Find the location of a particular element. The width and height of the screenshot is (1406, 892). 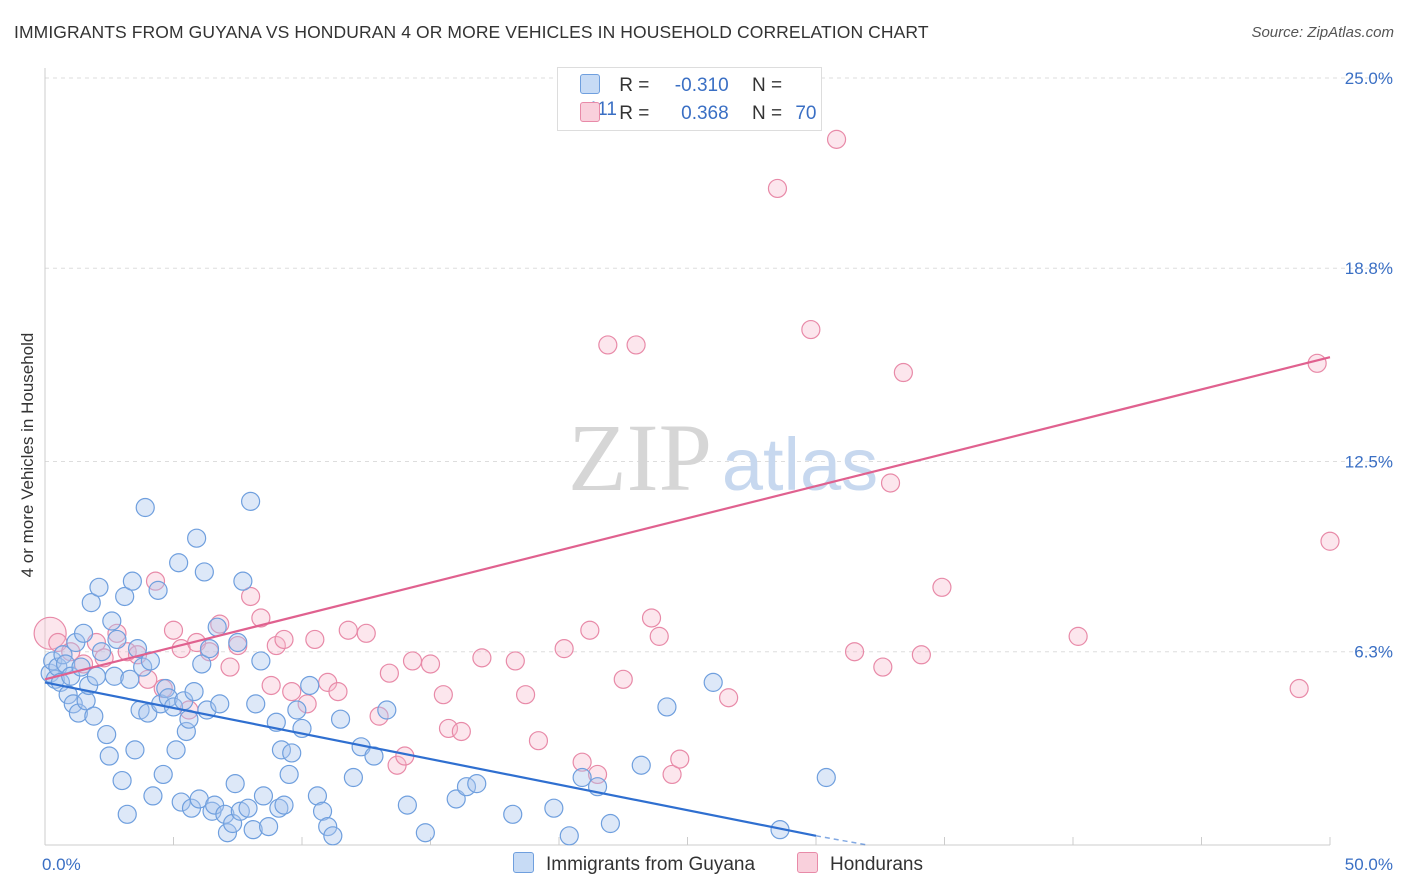

bottom-legend-guyana: Immigrants from Guyana is located at coordinates (634, 864).